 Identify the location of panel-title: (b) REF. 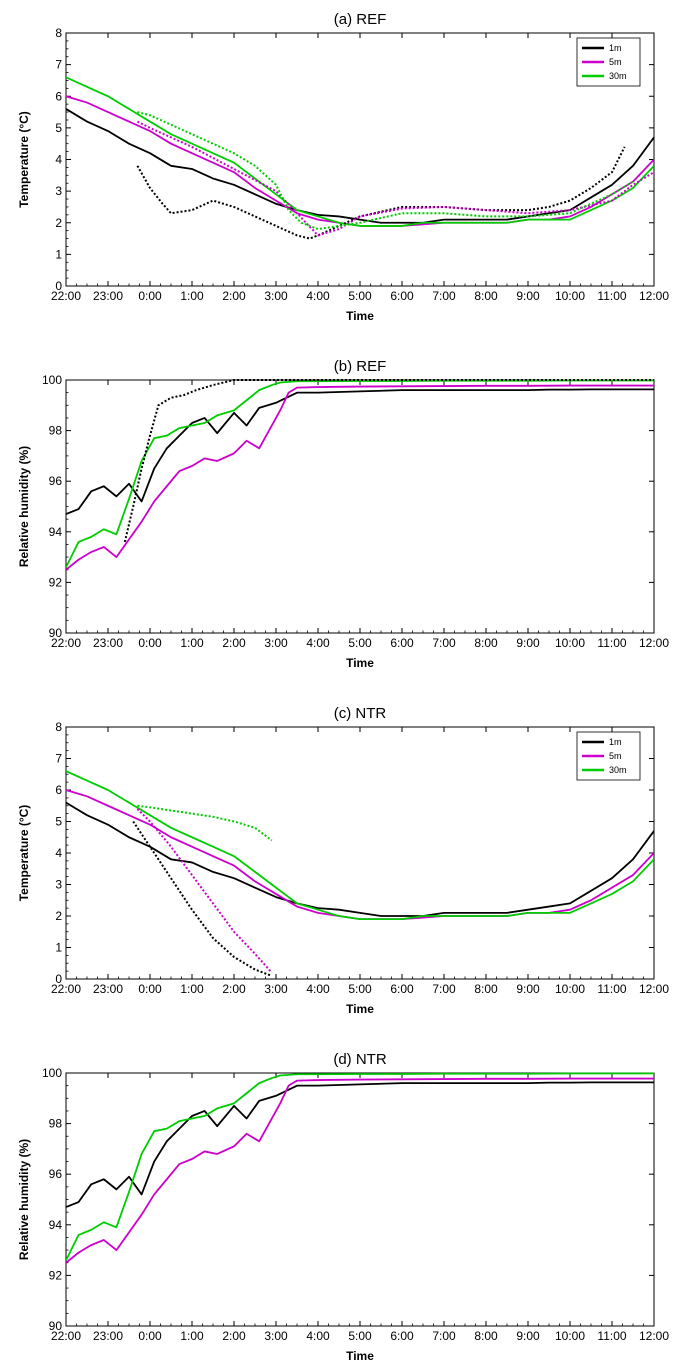
(360, 366).